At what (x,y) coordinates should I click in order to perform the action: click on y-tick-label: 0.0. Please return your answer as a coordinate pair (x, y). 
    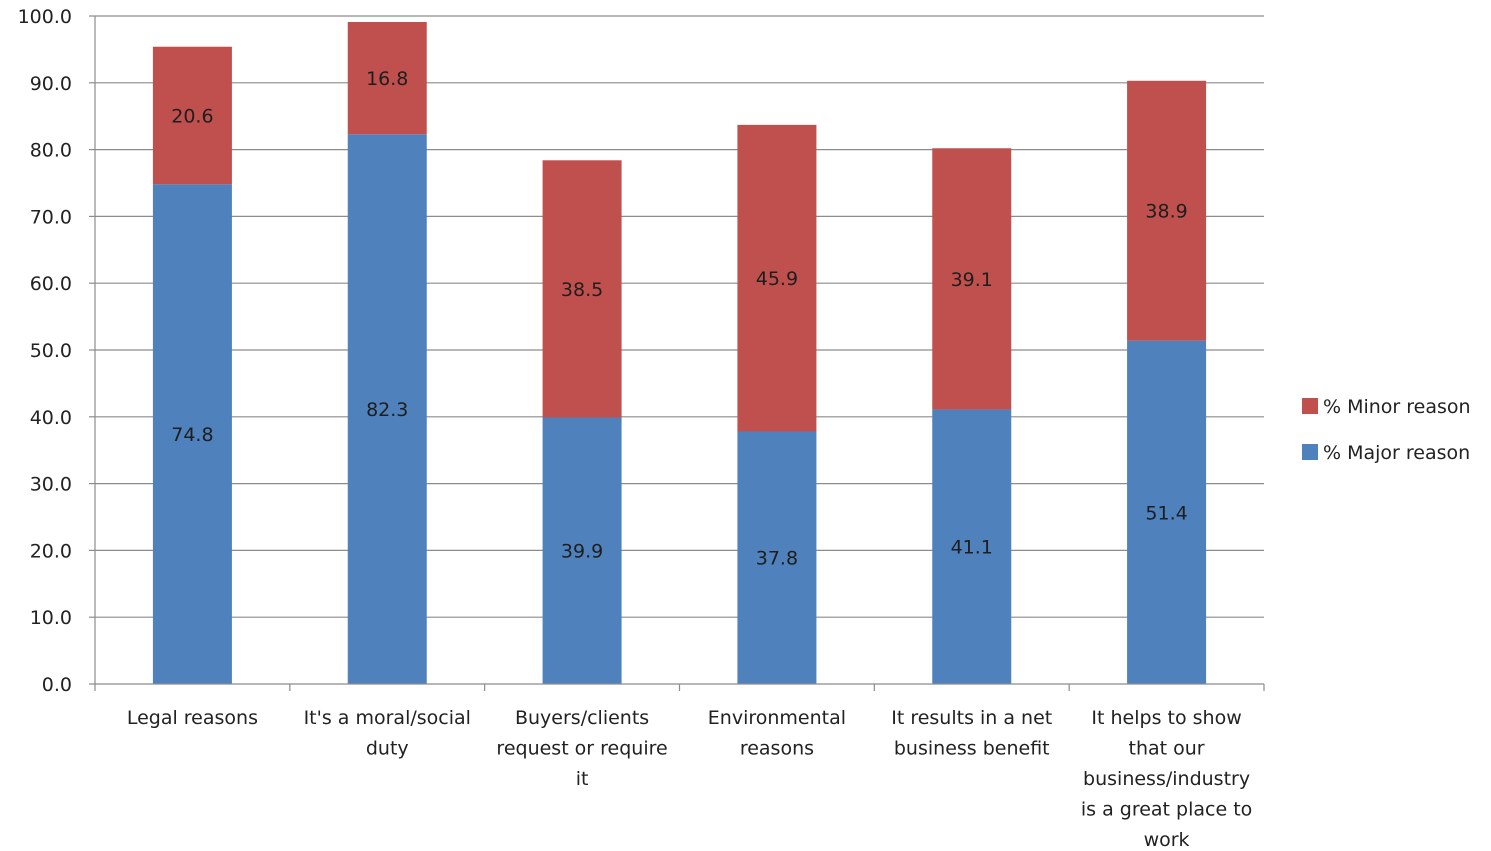
    Looking at the image, I should click on (57, 685).